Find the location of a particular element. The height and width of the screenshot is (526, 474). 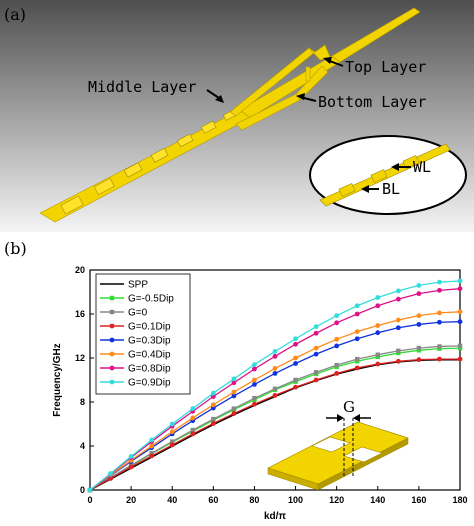

legend-entry: G=0.3Dip is located at coordinates (135, 341).